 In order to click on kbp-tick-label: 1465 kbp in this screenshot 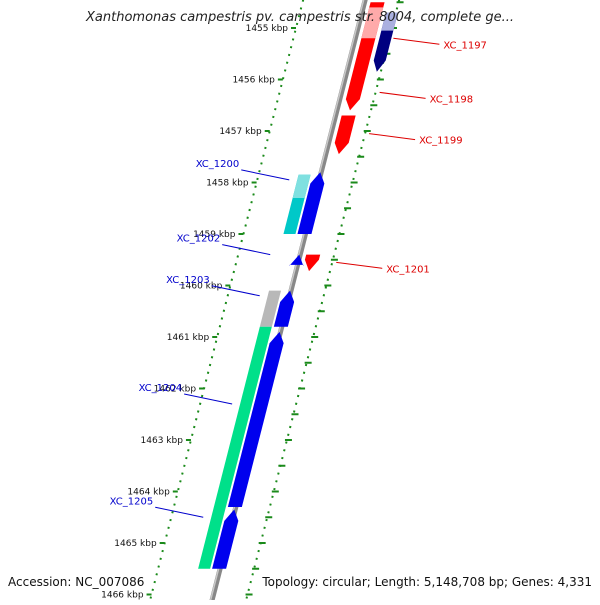, I will do `click(135, 544)`.